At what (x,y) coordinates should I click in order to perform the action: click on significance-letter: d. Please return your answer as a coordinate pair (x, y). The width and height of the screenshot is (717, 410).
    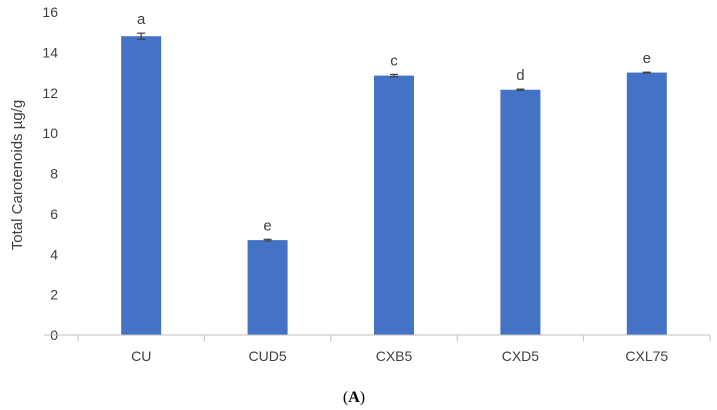
    Looking at the image, I should click on (520, 75).